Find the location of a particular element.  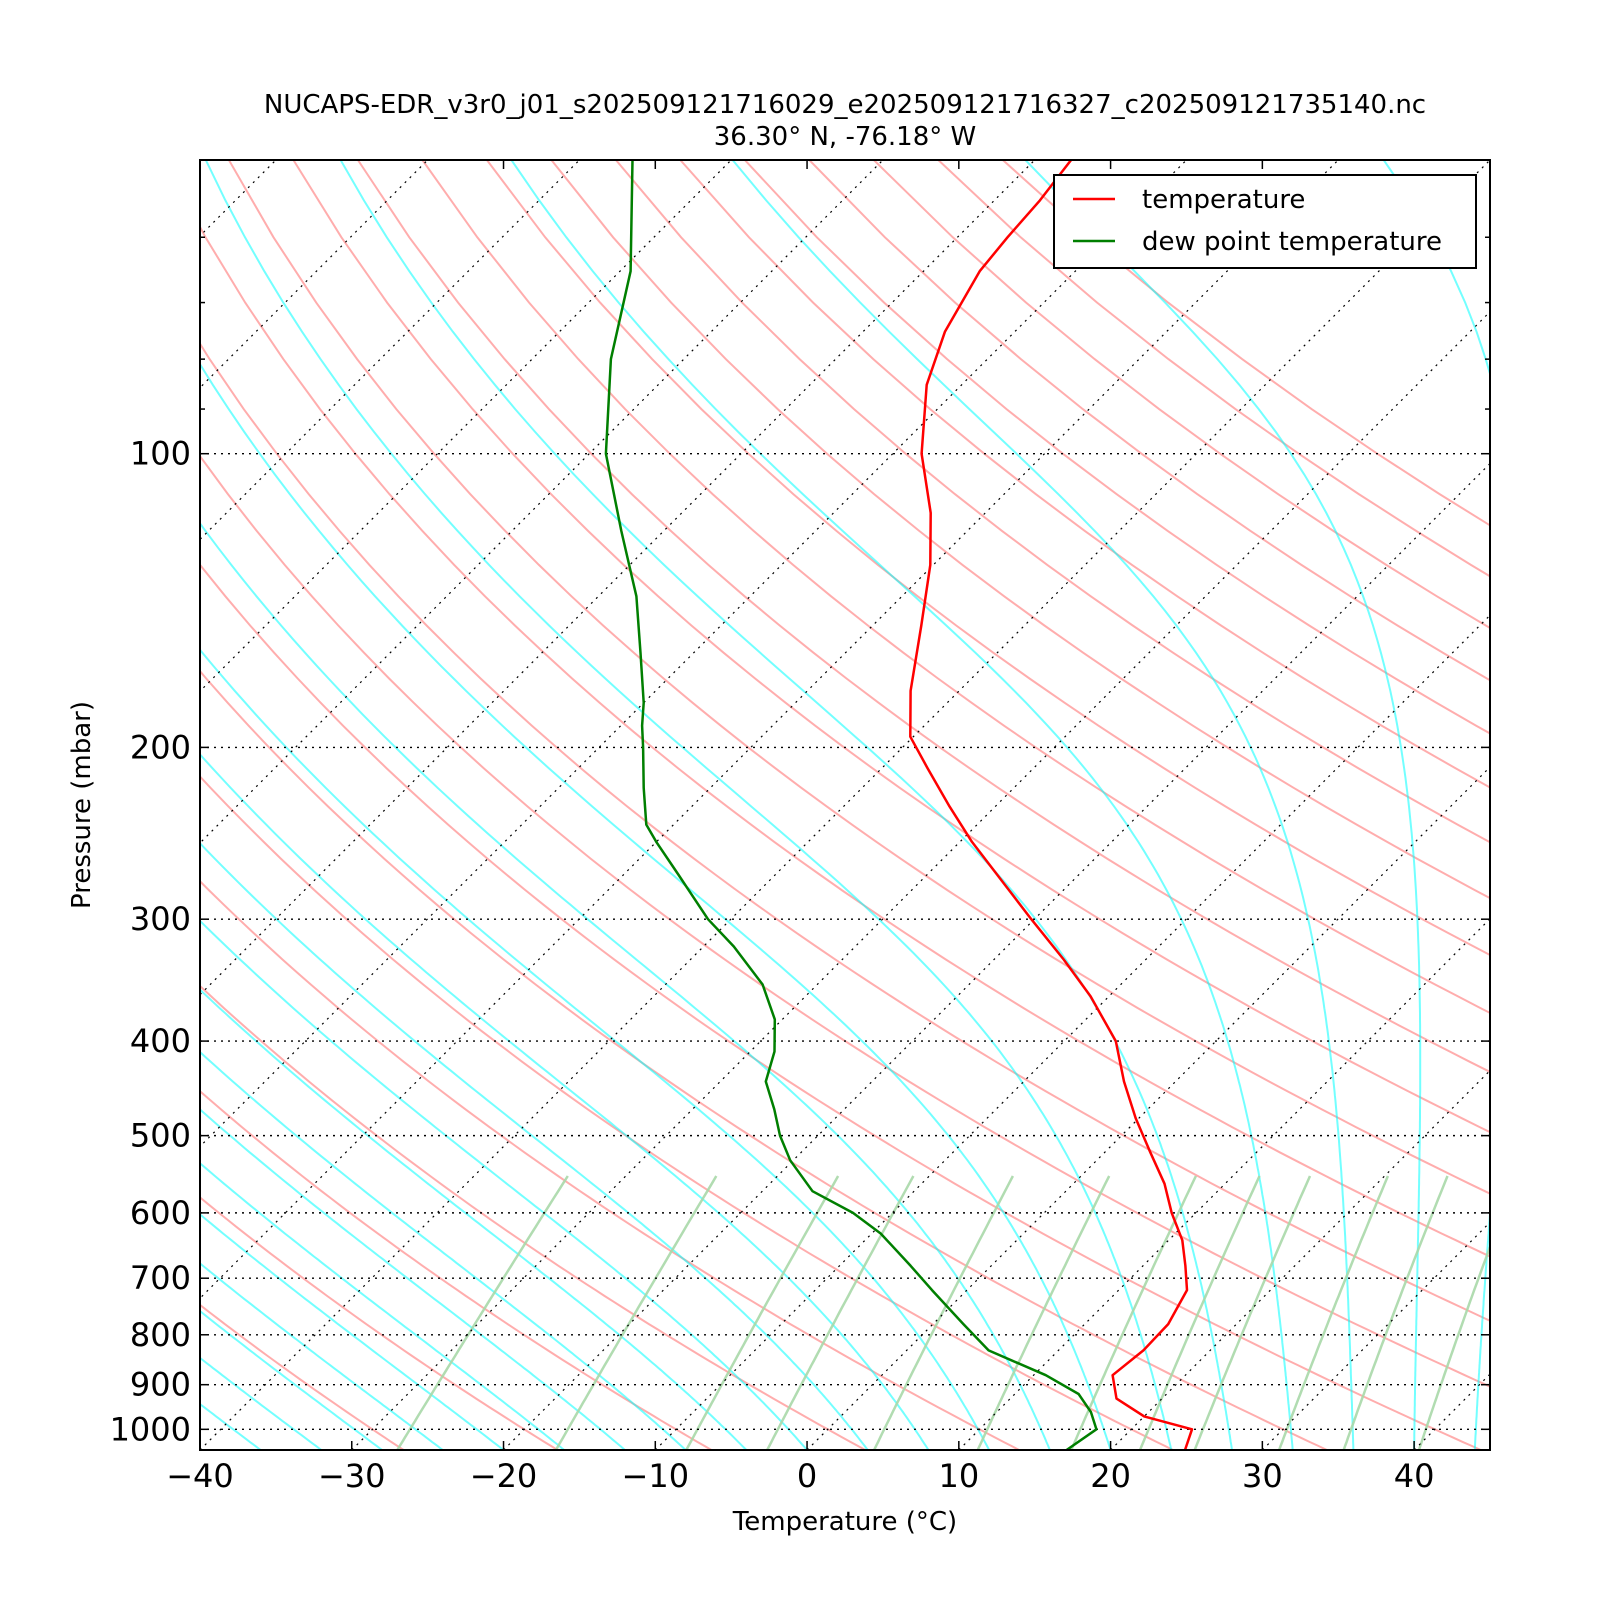

y-tick-label: 800 is located at coordinates (160, 1335).